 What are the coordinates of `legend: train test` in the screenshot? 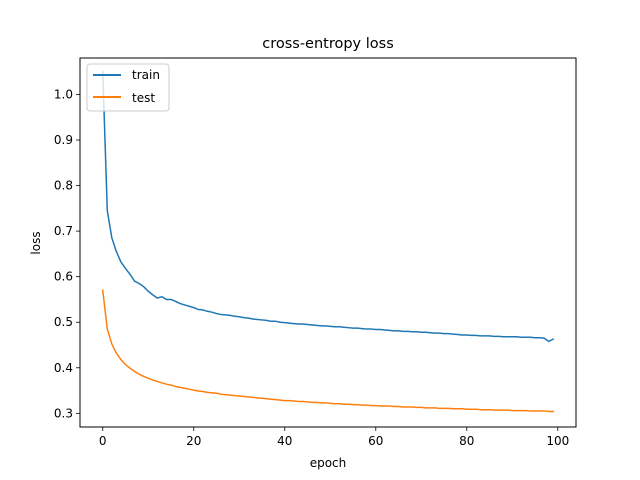 It's located at (128, 87).